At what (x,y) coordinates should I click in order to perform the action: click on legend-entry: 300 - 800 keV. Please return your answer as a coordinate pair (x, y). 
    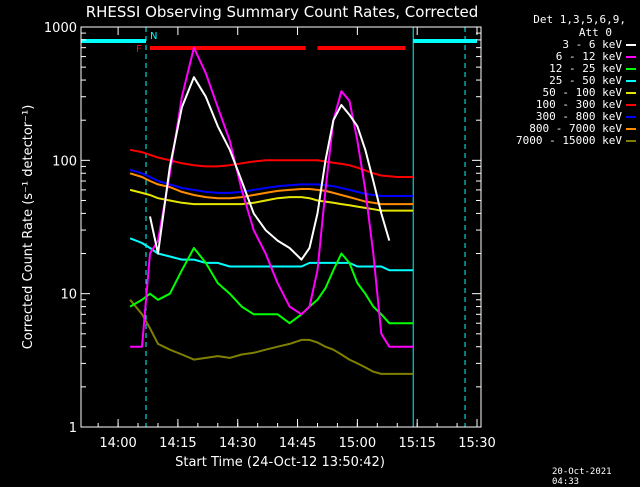
    Looking at the image, I should click on (560, 117).